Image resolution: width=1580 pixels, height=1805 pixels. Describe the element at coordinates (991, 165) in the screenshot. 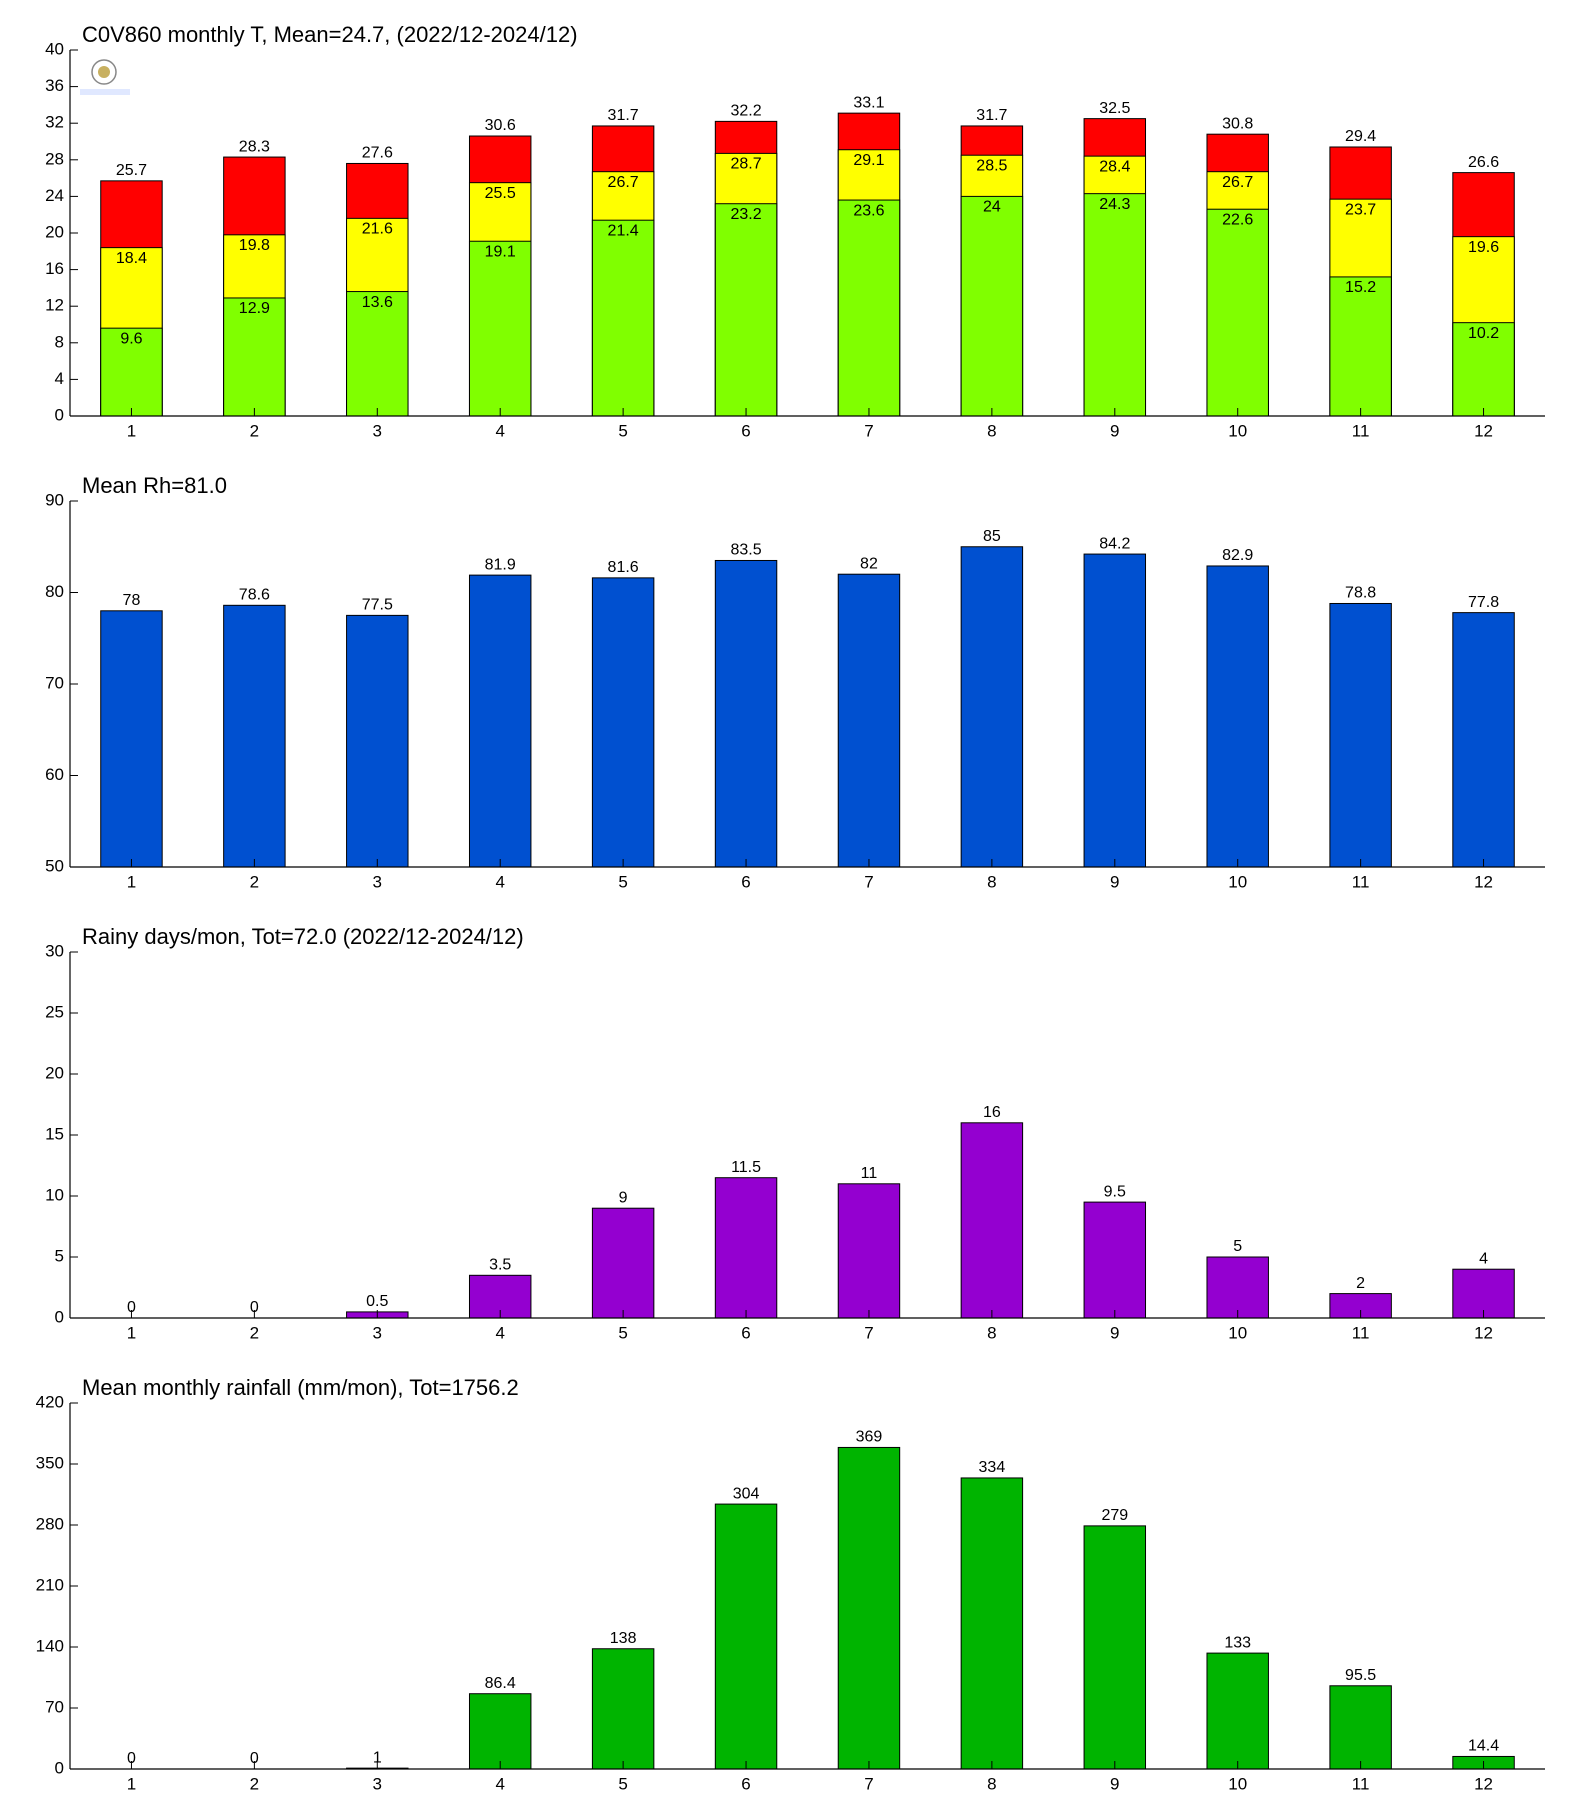

I see `value-label: 28.5` at that location.